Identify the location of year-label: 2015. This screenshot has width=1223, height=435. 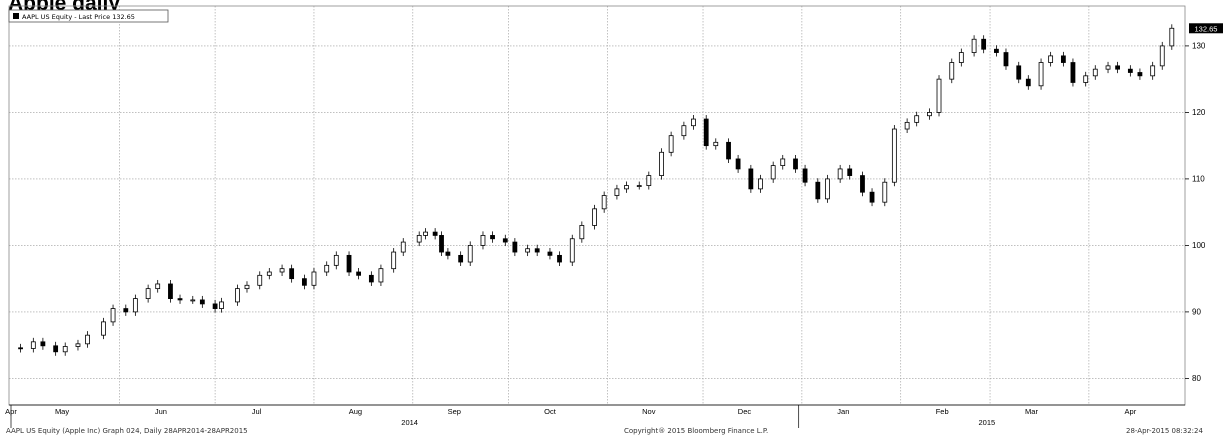
(987, 422).